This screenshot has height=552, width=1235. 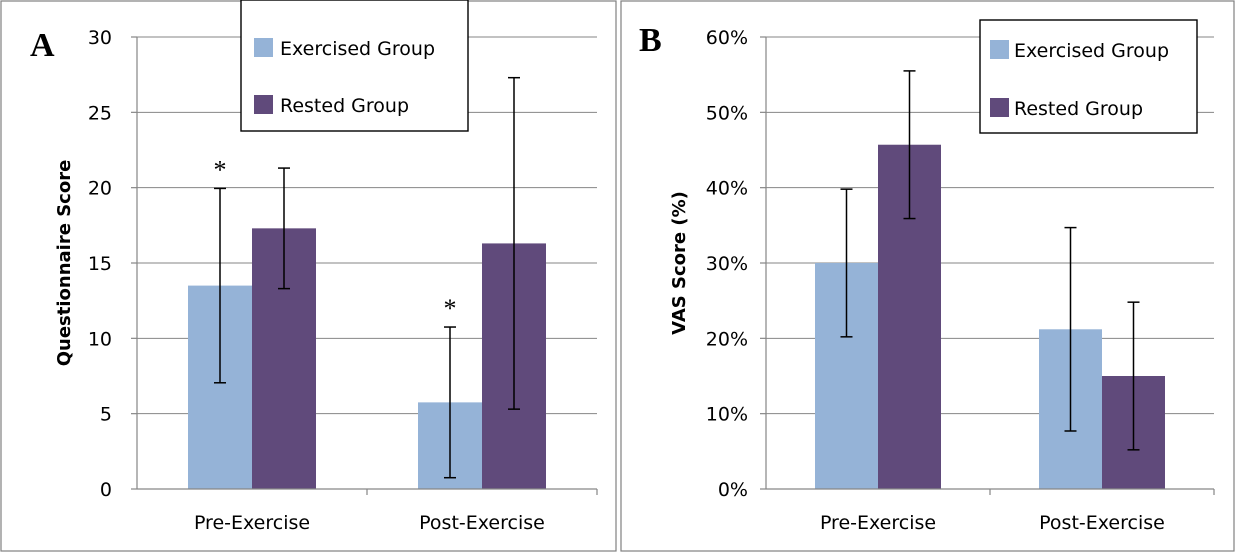 I want to click on panel-a-x-tick-labels: Pre-Exercise Post-Exercise, so click(x=369, y=523).